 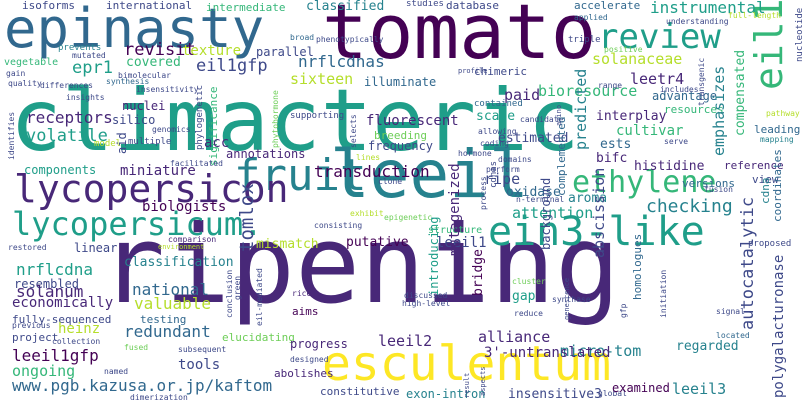 What do you see at coordinates (150, 142) in the screenshot?
I see `word-multiple: multiple` at bounding box center [150, 142].